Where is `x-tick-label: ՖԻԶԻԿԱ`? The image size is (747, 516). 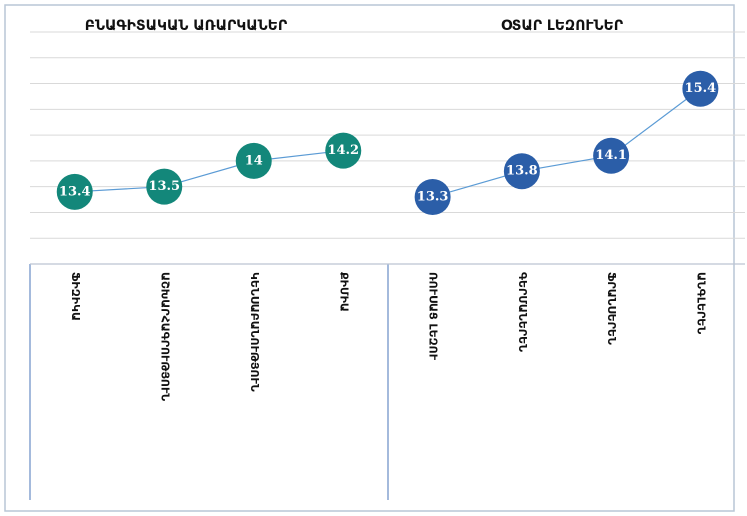
x-tick-label: ՖԻԶԻԿԱ is located at coordinates (75, 296).